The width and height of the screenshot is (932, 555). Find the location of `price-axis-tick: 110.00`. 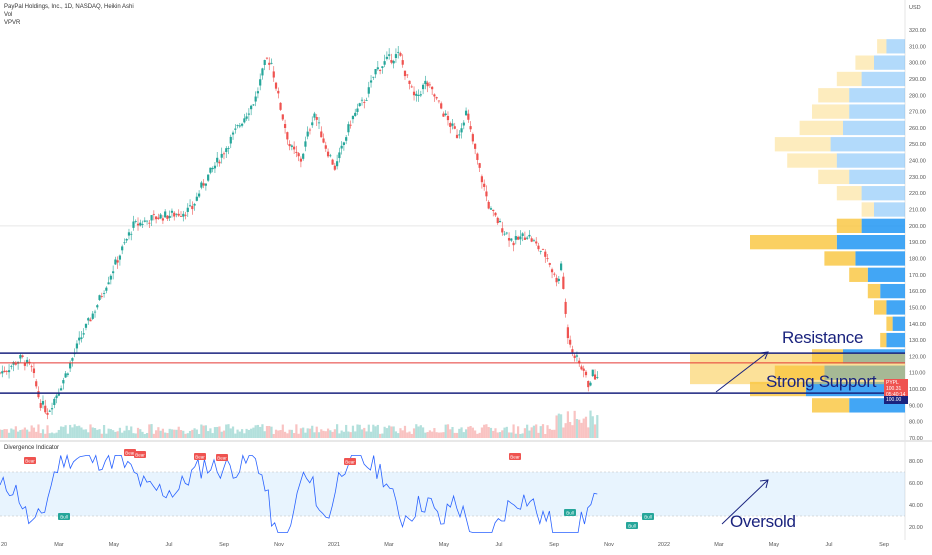

price-axis-tick: 110.00 is located at coordinates (917, 374).